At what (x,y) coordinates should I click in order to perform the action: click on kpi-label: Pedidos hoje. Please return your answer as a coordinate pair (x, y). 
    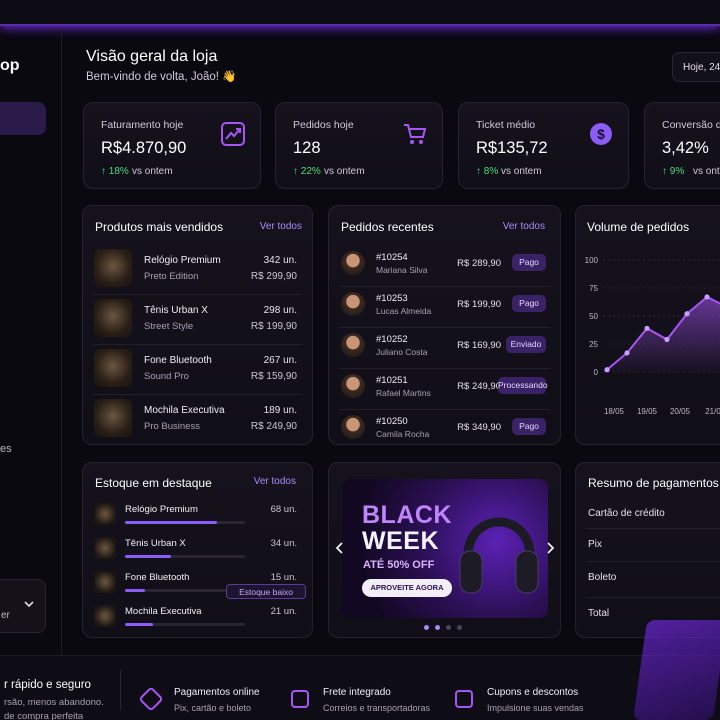
    Looking at the image, I should click on (323, 125).